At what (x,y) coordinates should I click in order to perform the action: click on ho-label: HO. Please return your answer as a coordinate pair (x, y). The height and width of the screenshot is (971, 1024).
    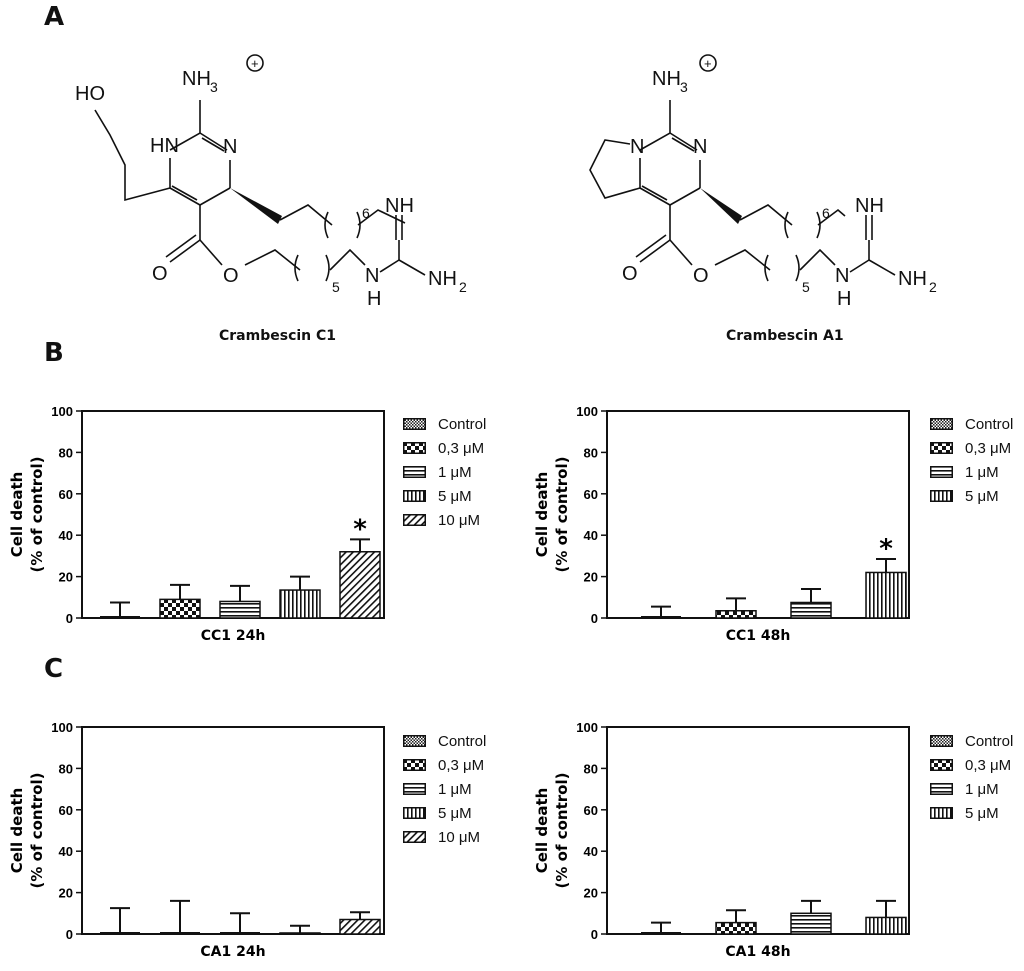
    Looking at the image, I should click on (90, 94).